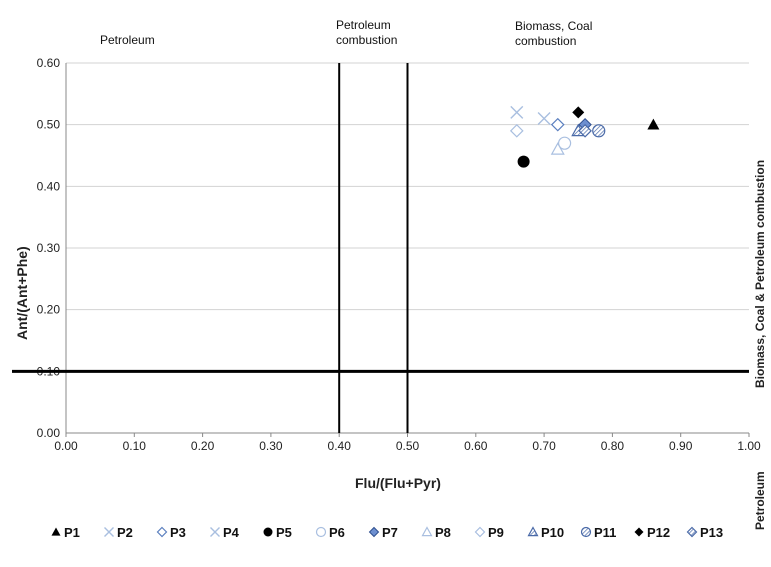 This screenshot has width=771, height=567. What do you see at coordinates (544, 118) in the screenshot?
I see `data-point-p2` at bounding box center [544, 118].